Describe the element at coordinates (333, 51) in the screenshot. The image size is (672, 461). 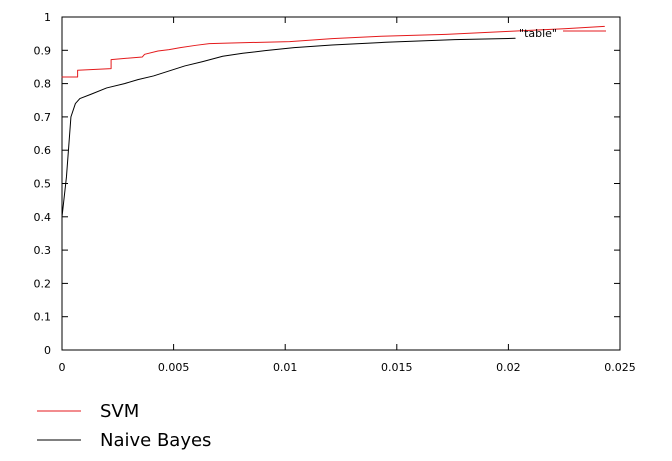
I see `series-line-svm` at that location.